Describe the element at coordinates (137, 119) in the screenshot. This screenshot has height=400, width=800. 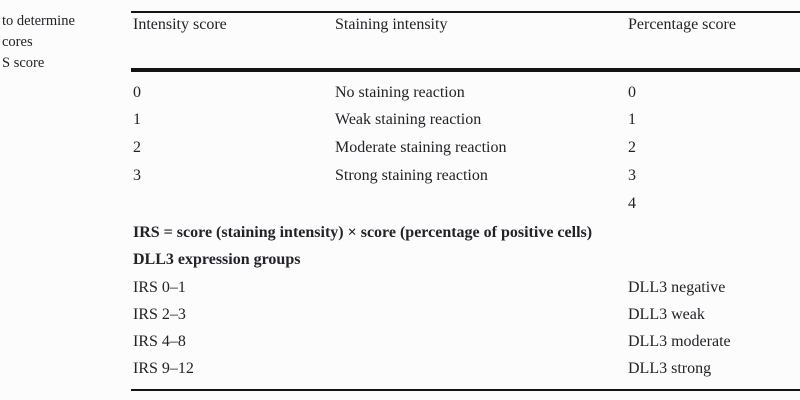
I see `cell-intensity-score: 1` at that location.